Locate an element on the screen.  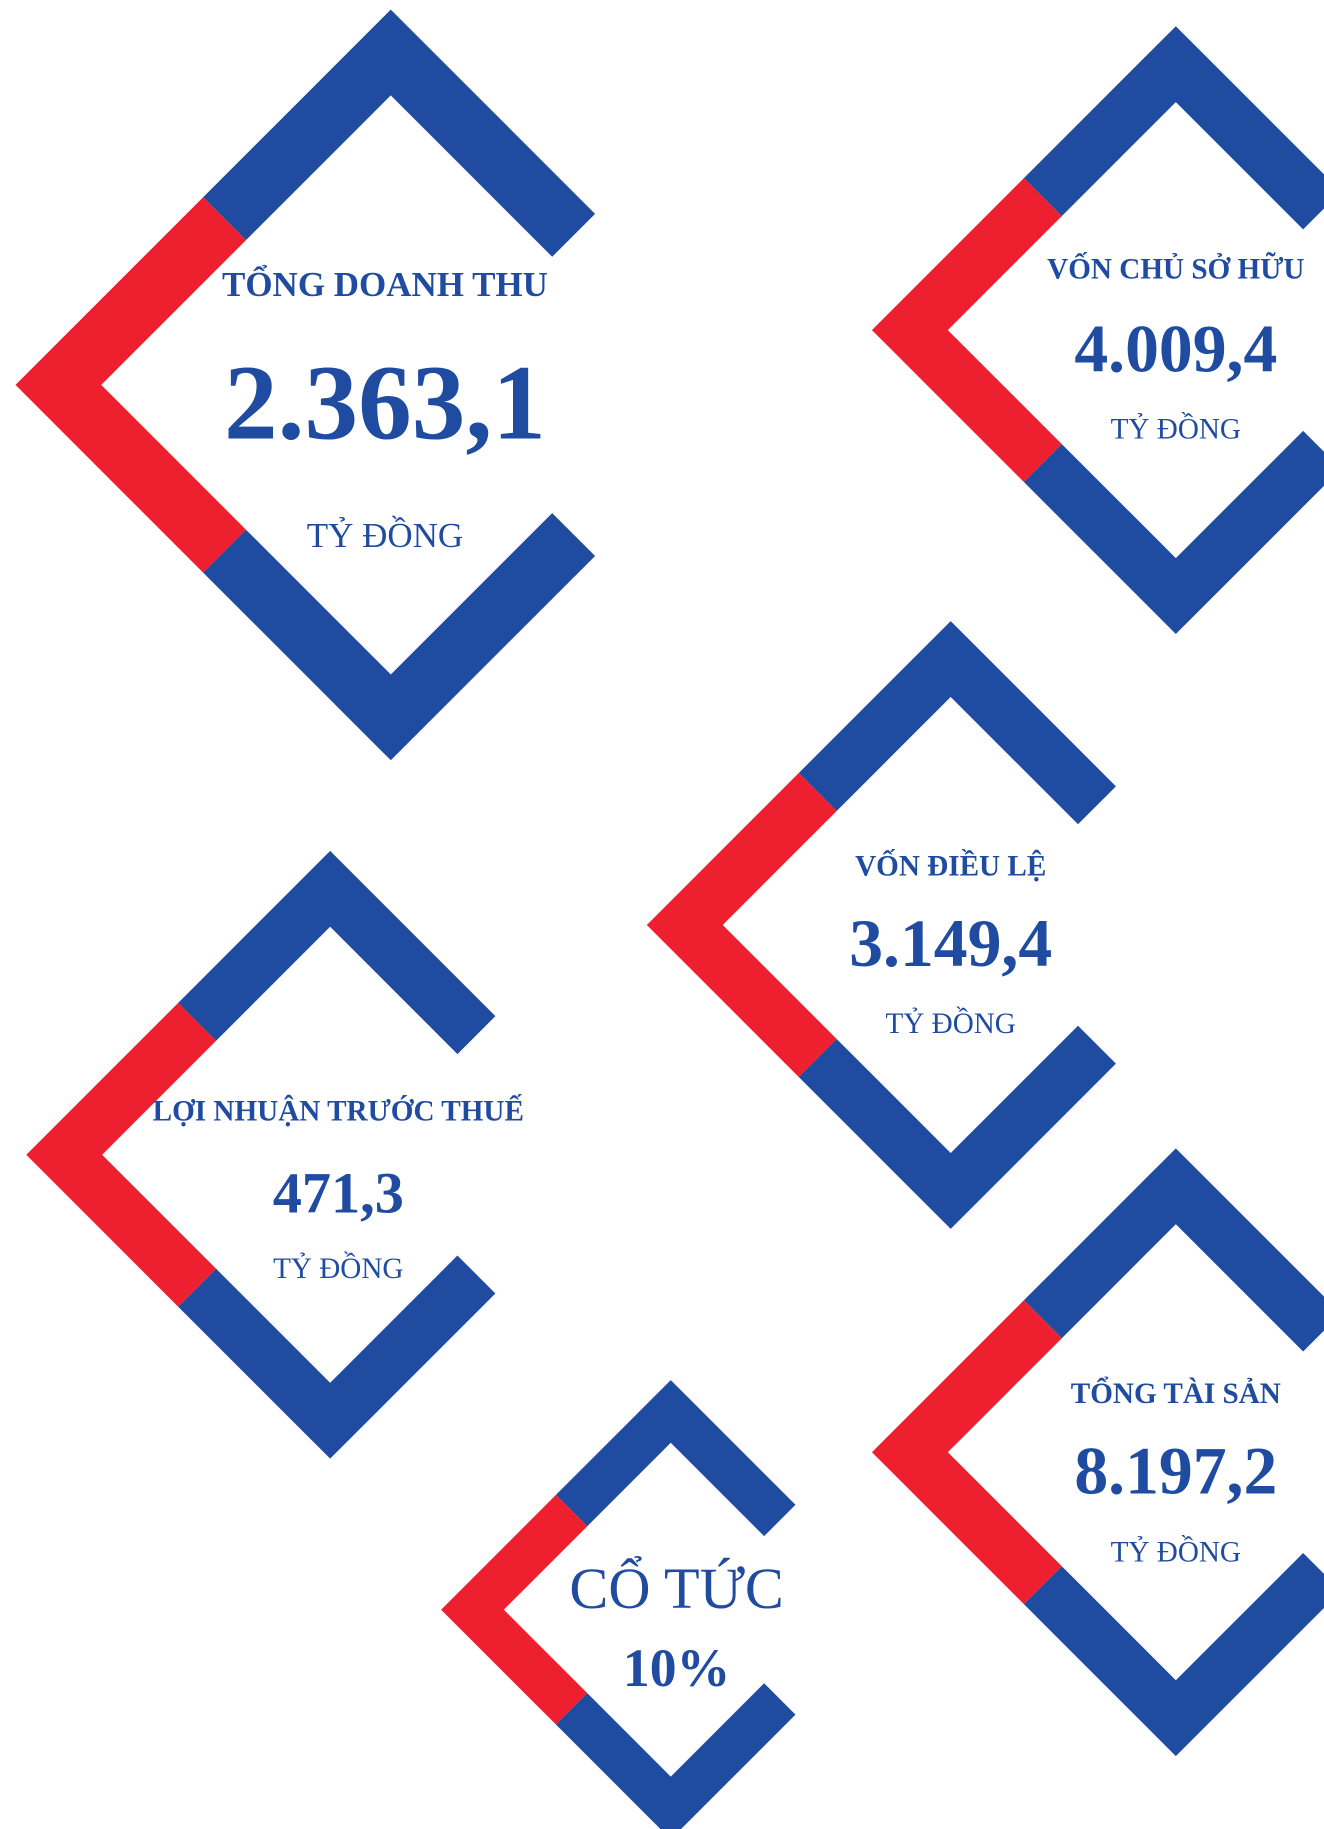
item-value: 2.363,1 is located at coordinates (385, 403).